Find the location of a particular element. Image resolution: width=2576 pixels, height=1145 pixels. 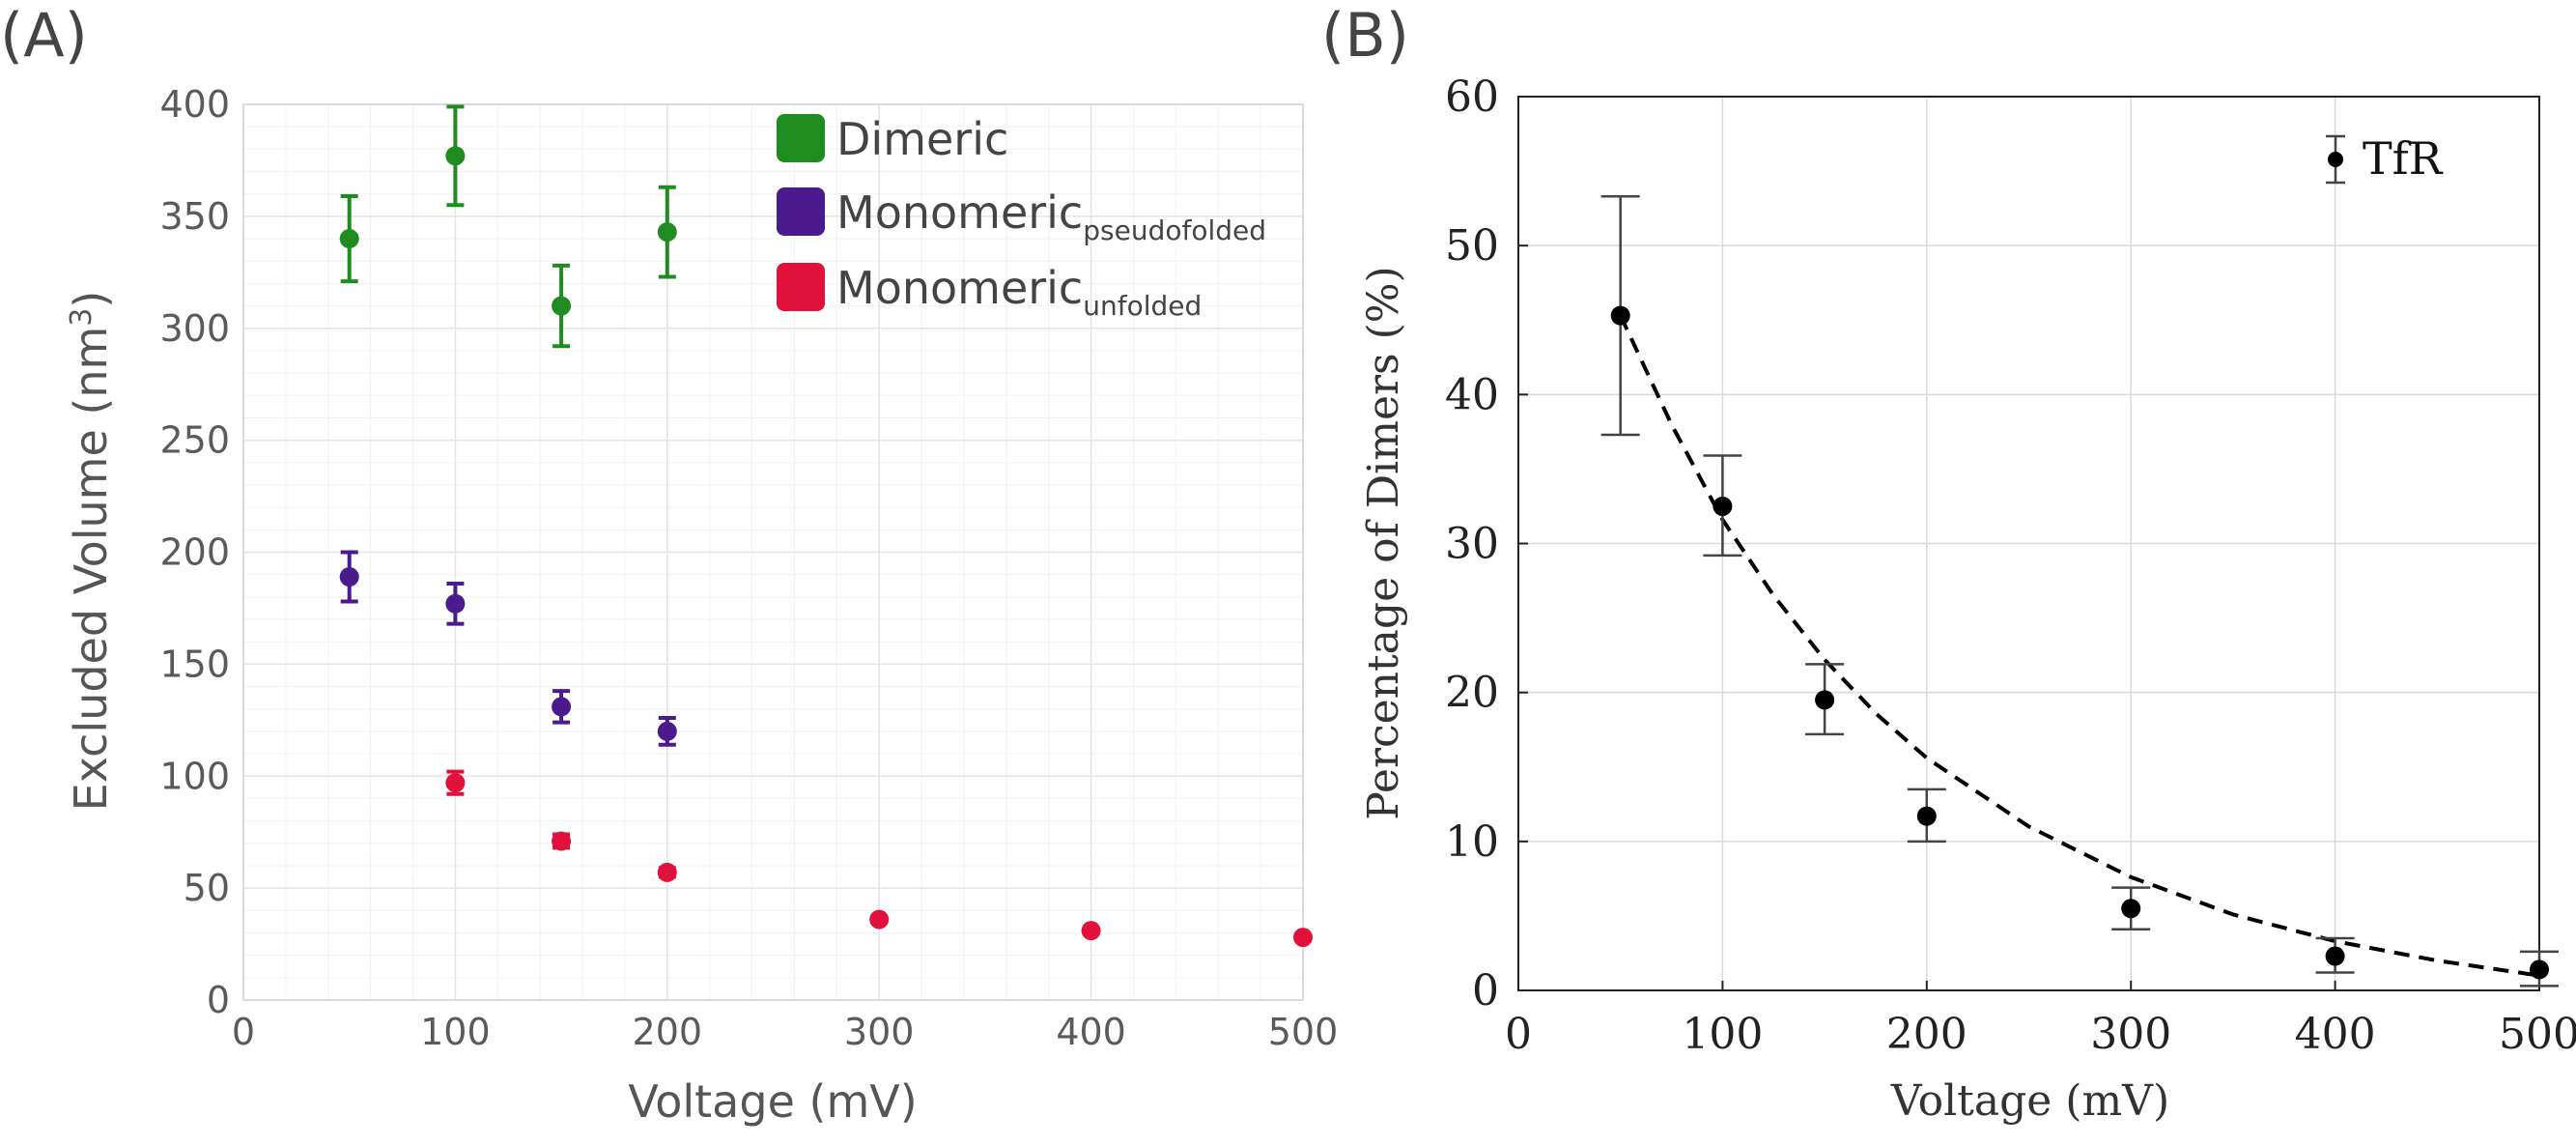

y-tick-label: 40 is located at coordinates (1472, 395).